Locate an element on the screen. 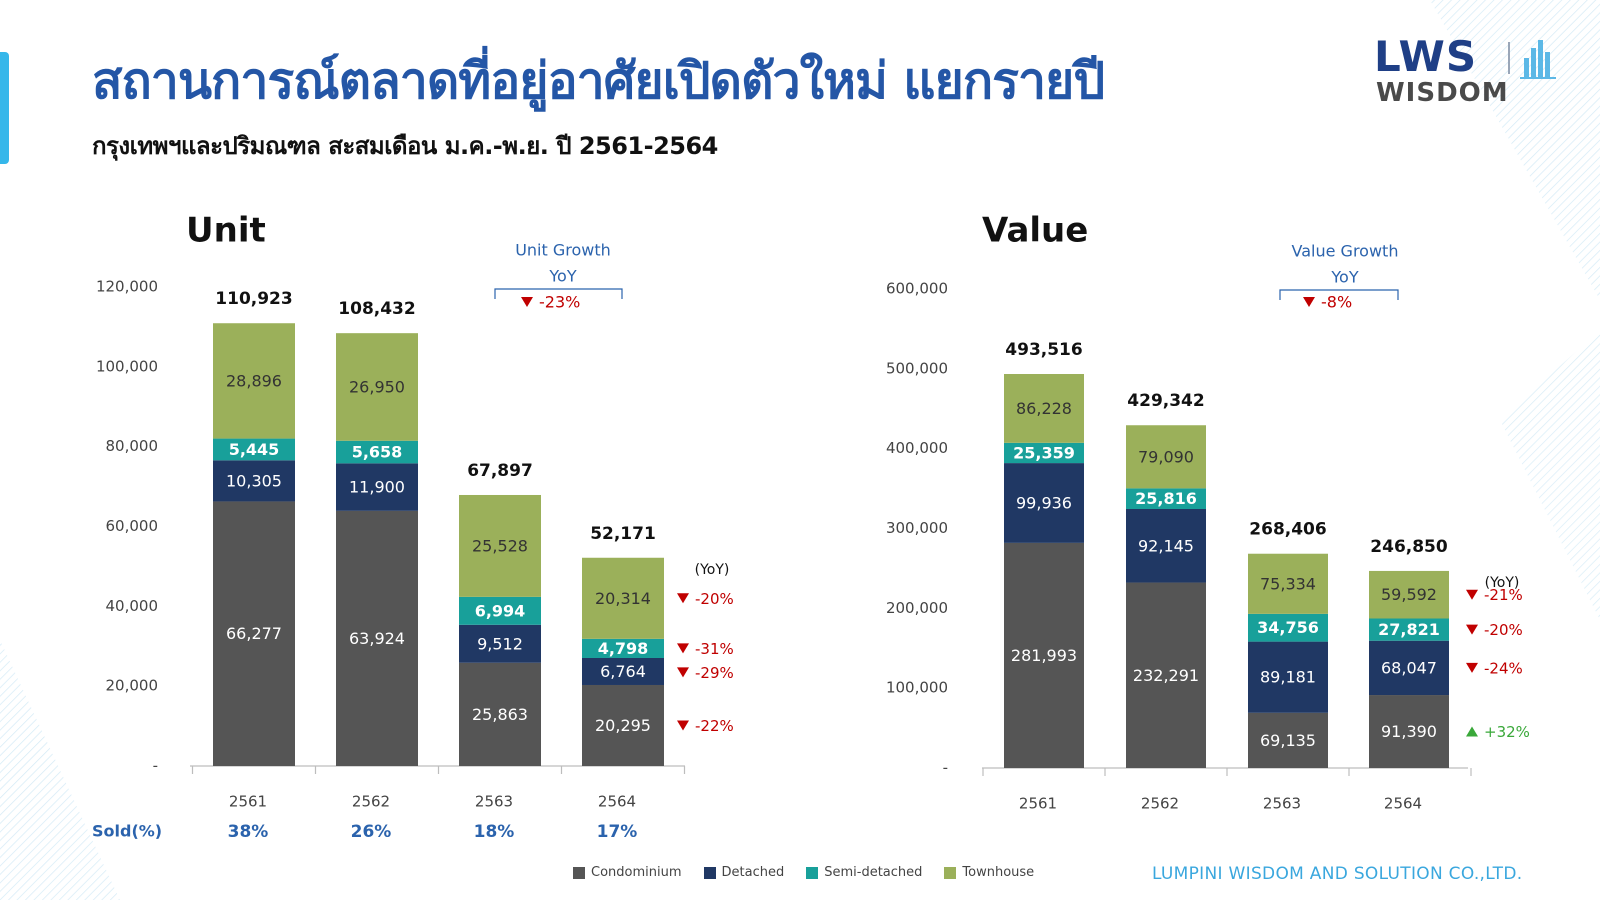 The height and width of the screenshot is (900, 1600). unit-x-tick-label: 2562 is located at coordinates (371, 802).